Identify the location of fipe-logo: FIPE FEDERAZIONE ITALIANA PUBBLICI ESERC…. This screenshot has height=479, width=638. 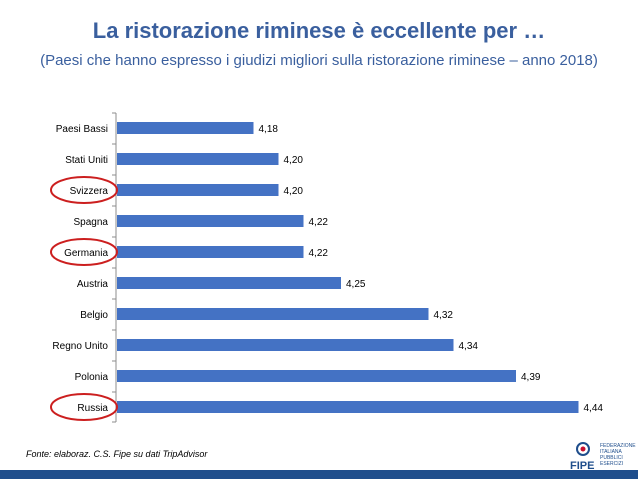
(601, 456).